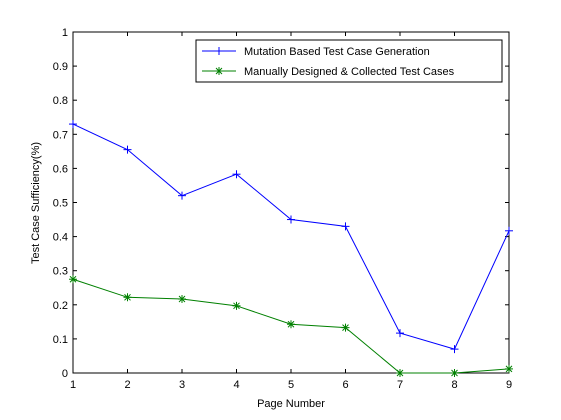 The height and width of the screenshot is (420, 561). Describe the element at coordinates (60, 135) in the screenshot. I see `y-tick-label: 0.7` at that location.